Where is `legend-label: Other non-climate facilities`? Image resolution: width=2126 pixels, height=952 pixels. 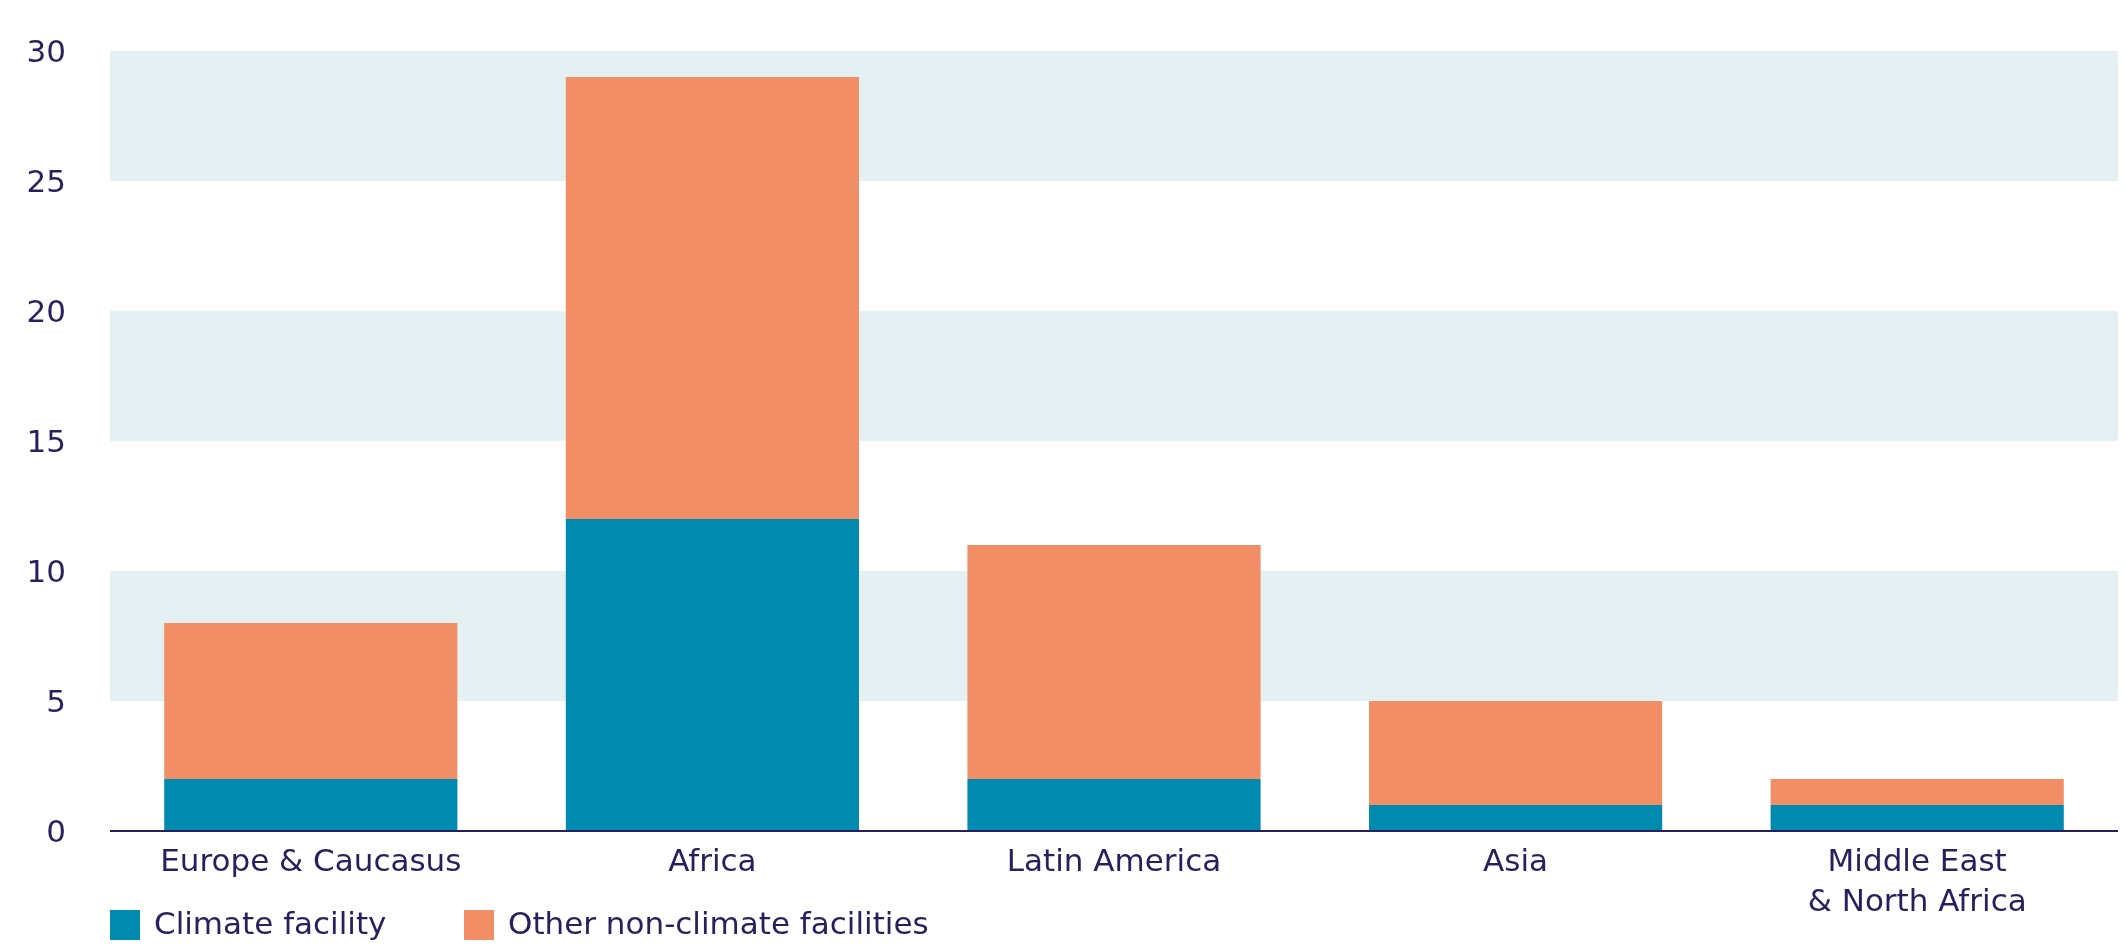
legend-label: Other non-climate facilities is located at coordinates (718, 923).